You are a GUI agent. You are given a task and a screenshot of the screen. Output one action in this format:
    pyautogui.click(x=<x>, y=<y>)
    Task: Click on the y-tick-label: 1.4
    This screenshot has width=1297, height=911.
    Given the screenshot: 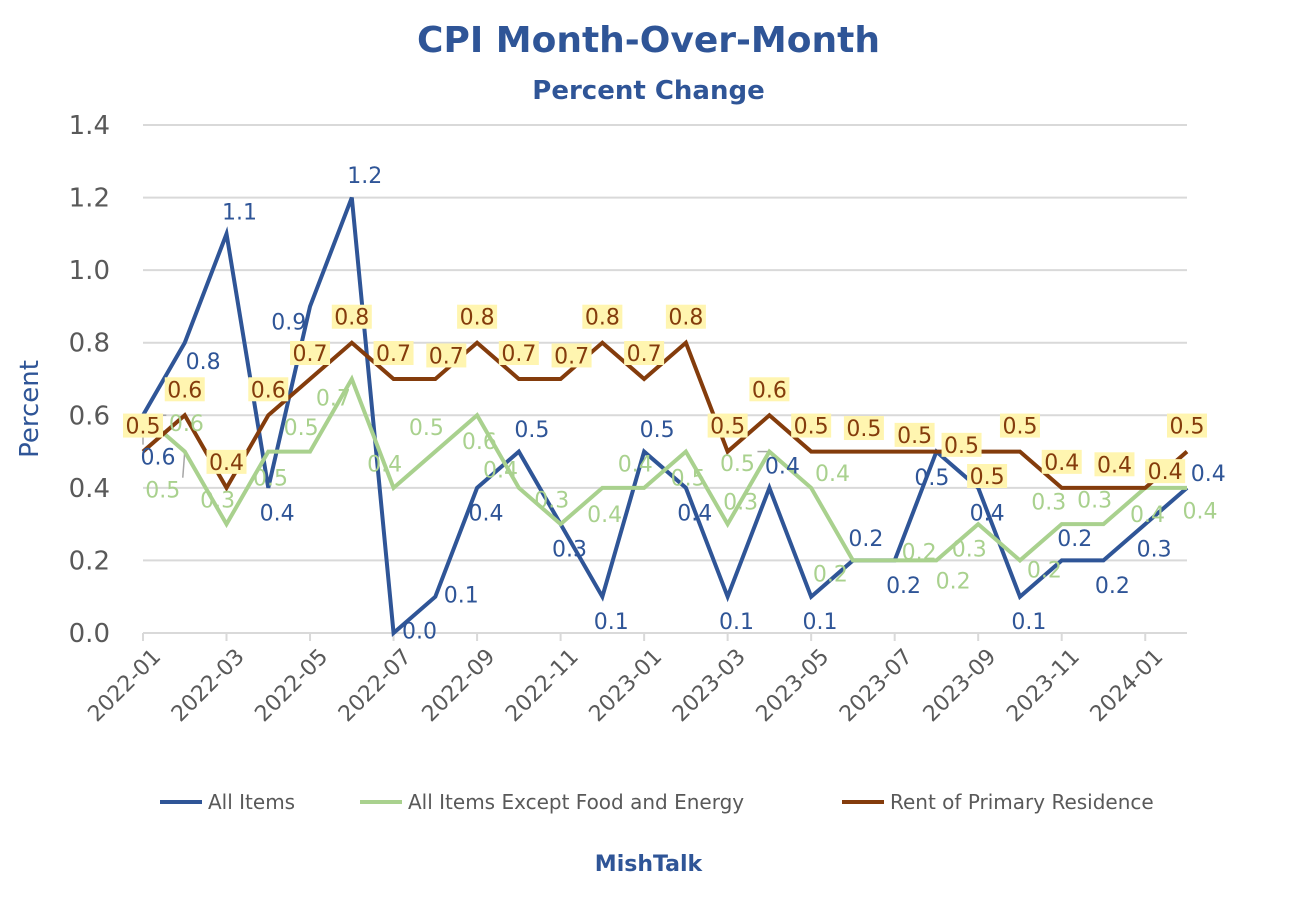 What is the action you would take?
    pyautogui.click(x=89, y=126)
    